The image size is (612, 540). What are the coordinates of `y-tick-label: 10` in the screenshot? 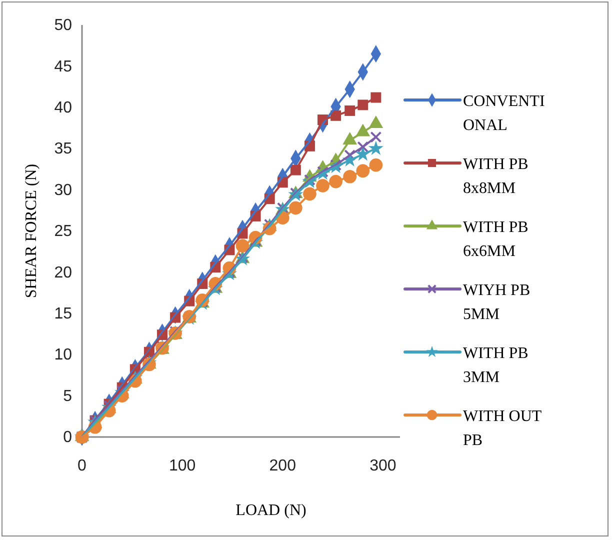 It's located at (63, 355).